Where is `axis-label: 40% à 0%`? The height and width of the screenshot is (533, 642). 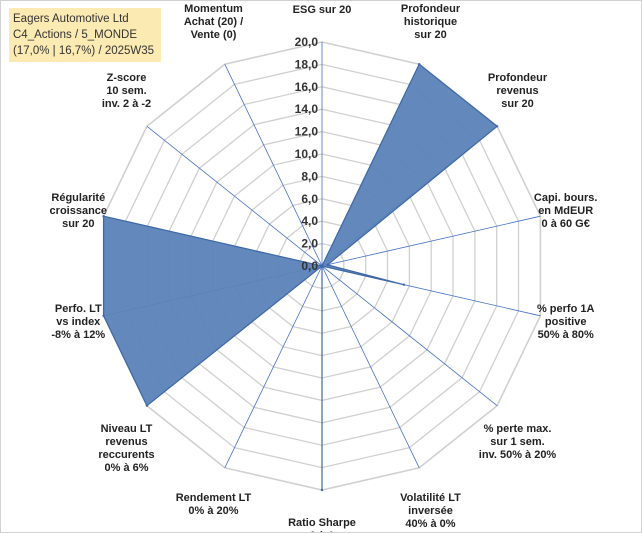 axis-label: 40% à 0% is located at coordinates (430, 524).